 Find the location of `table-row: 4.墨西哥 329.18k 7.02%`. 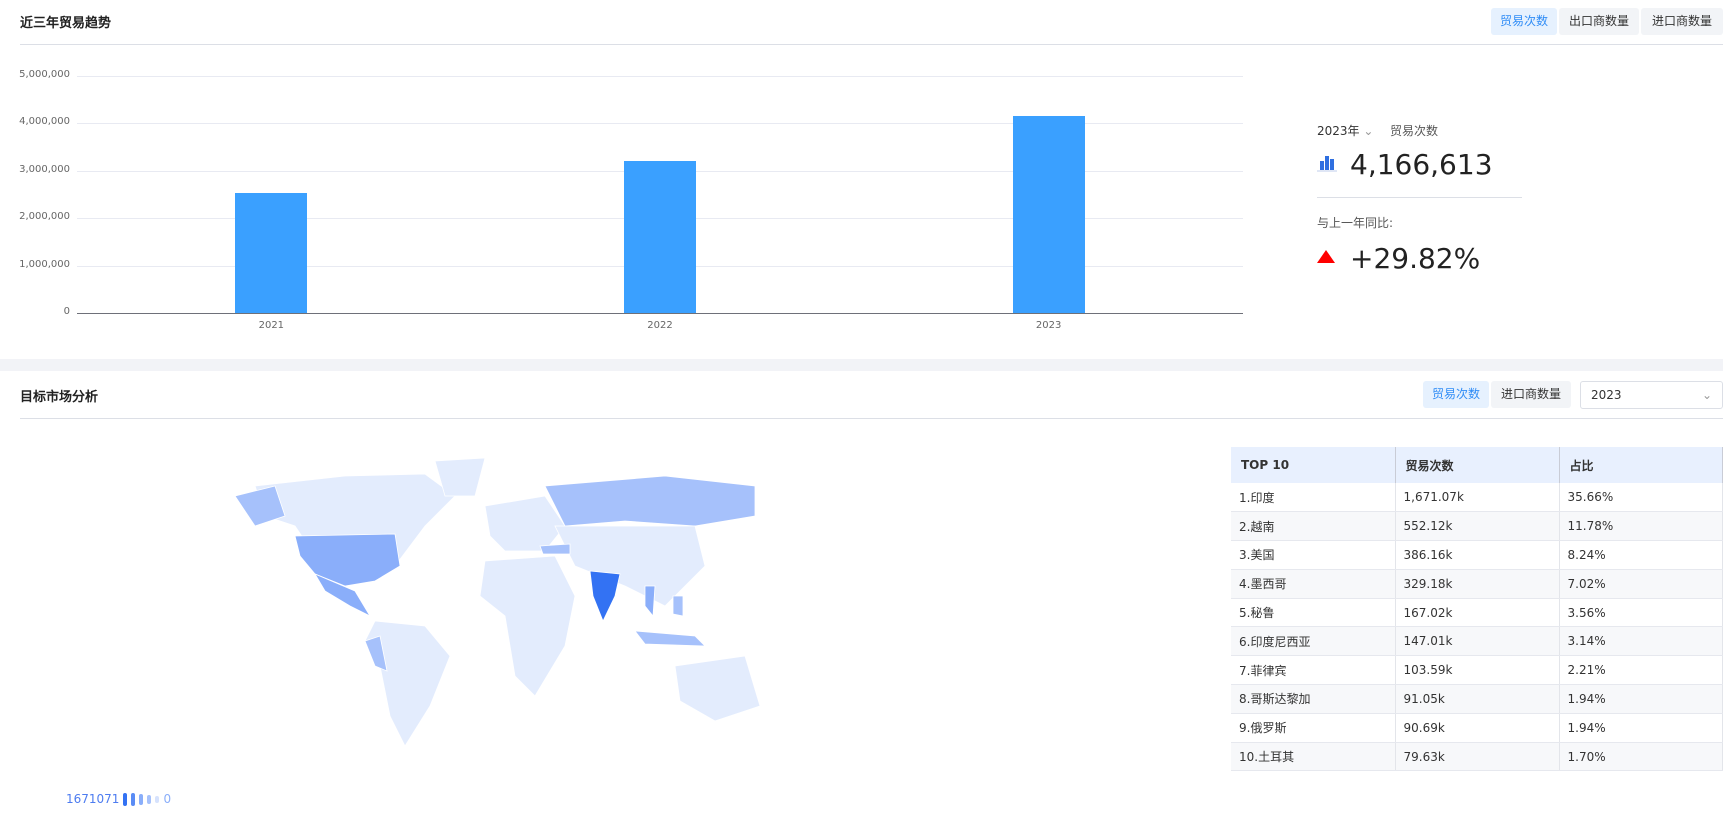

table-row: 4.墨西哥 329.18k 7.02% is located at coordinates (1477, 584).